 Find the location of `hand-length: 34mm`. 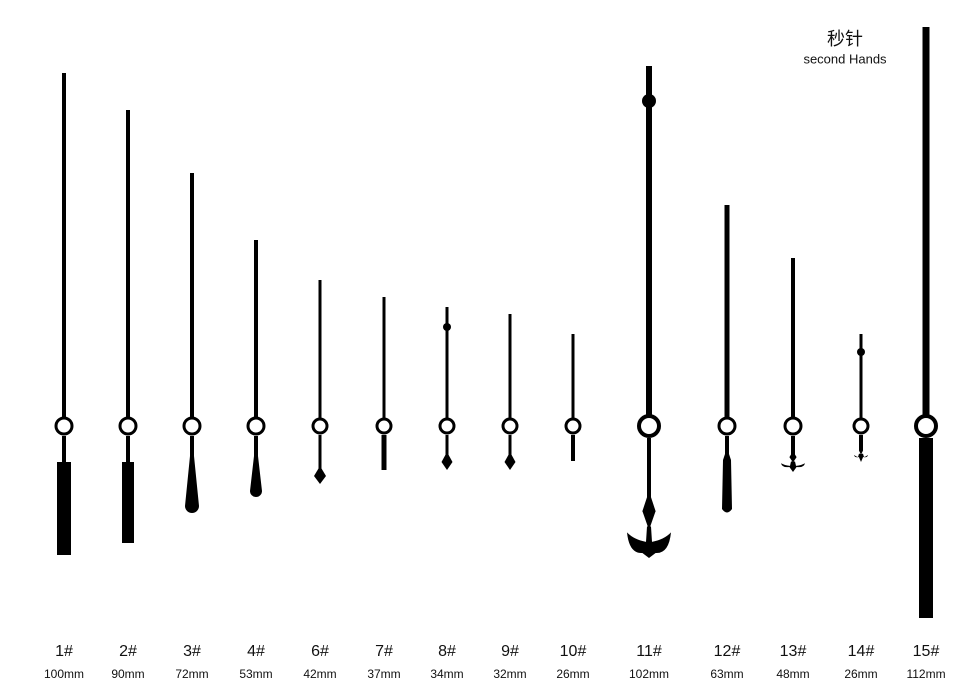

hand-length: 34mm is located at coordinates (446, 674).